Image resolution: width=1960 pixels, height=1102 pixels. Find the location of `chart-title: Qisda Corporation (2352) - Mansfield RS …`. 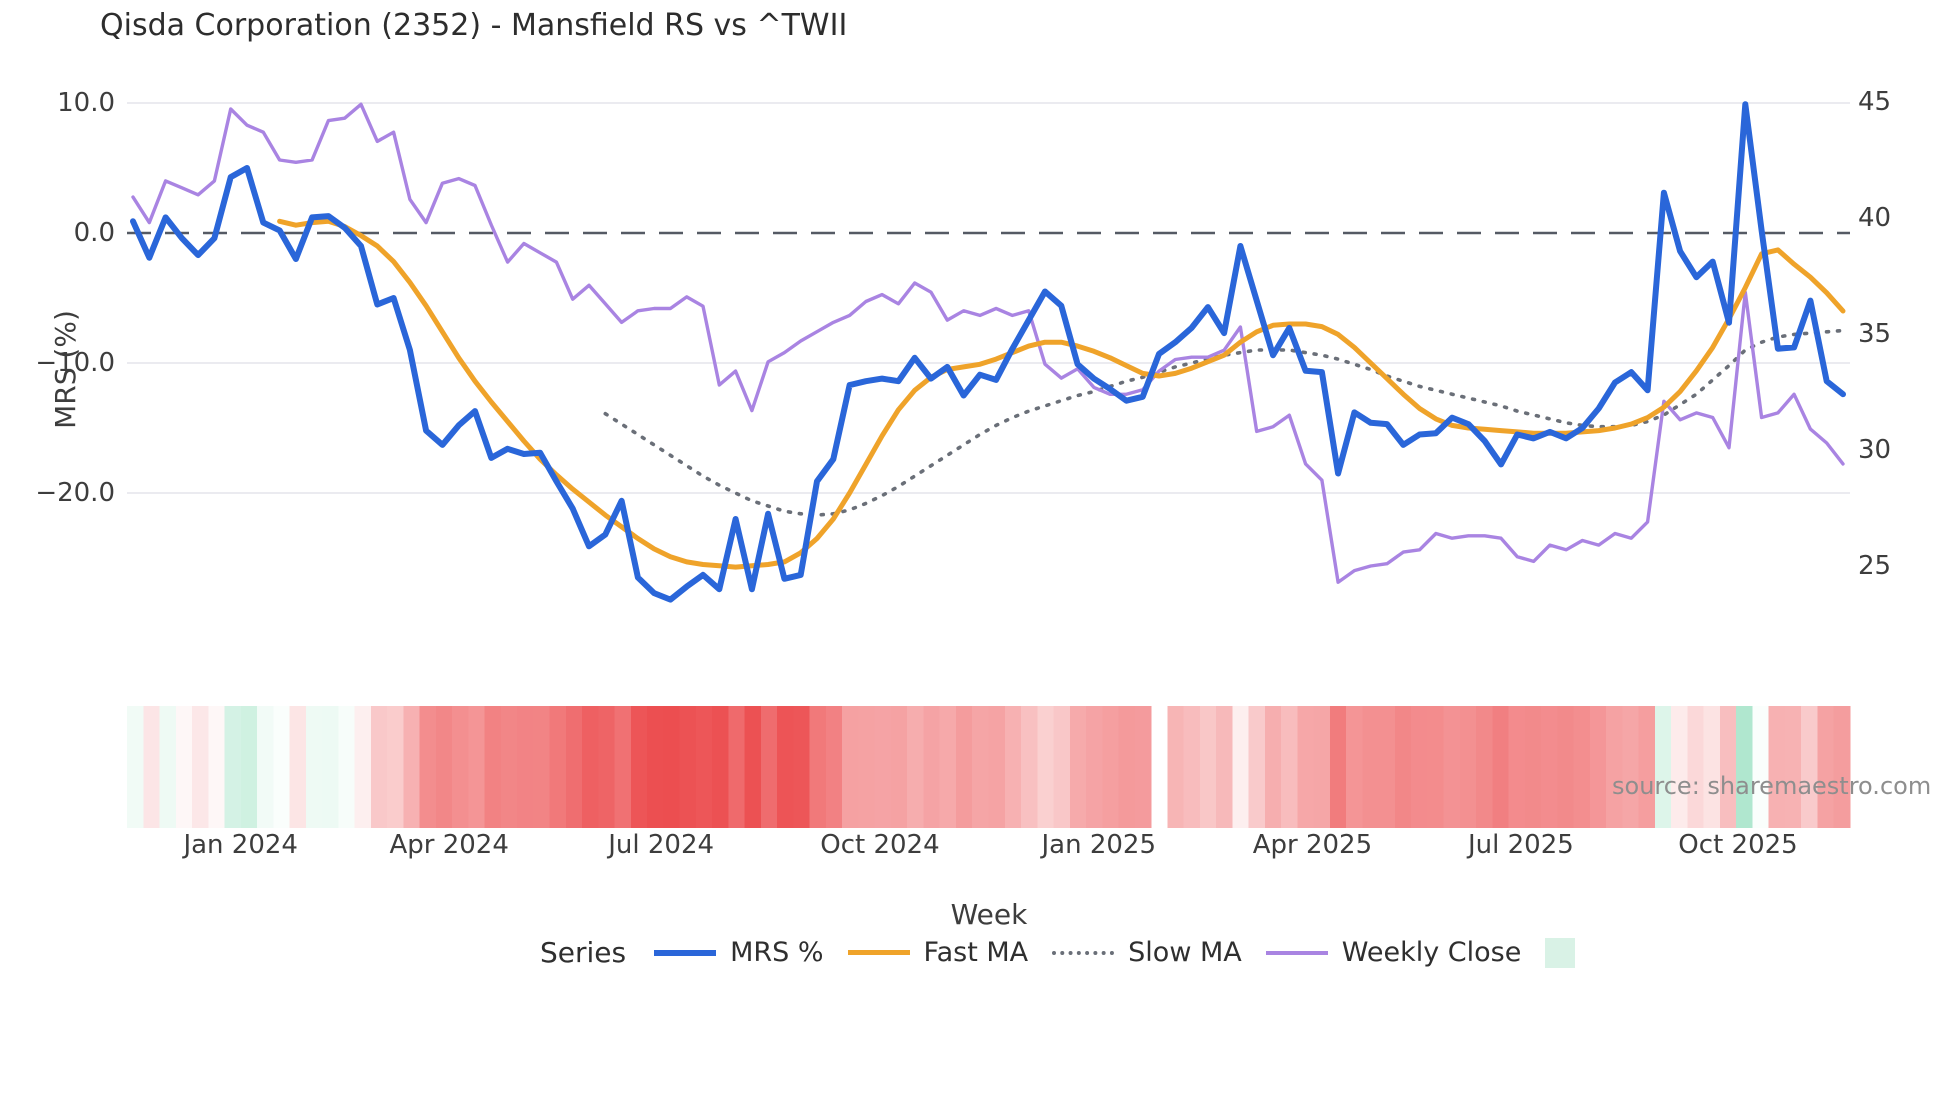

chart-title: Qisda Corporation (2352) - Mansfield RS … is located at coordinates (474, 25).